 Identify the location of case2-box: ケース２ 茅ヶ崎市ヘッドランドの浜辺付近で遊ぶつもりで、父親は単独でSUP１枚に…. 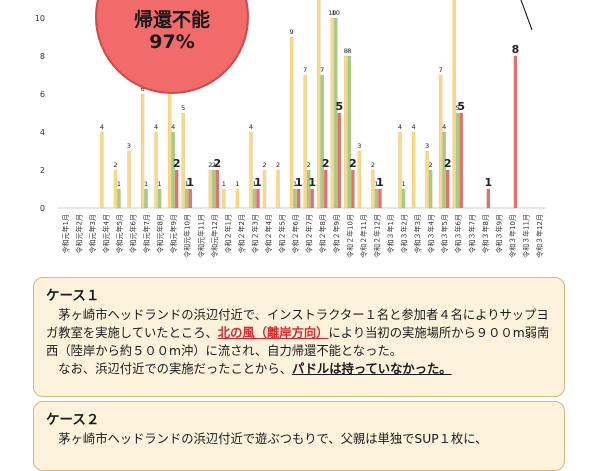
(299, 436).